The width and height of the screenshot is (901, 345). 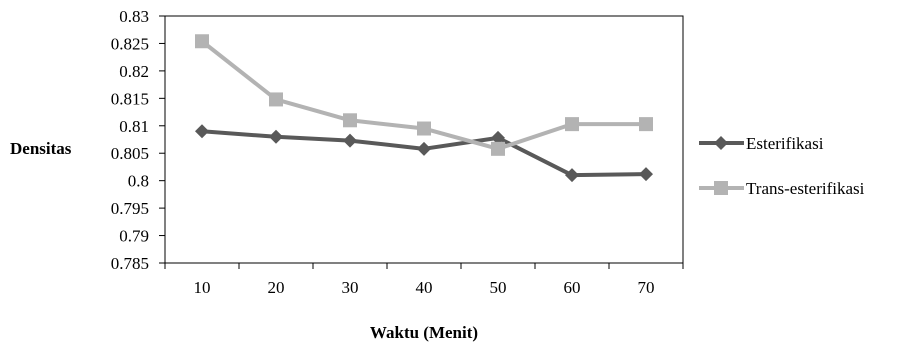 I want to click on y-tick-label: 0.785, so click(x=130, y=263).